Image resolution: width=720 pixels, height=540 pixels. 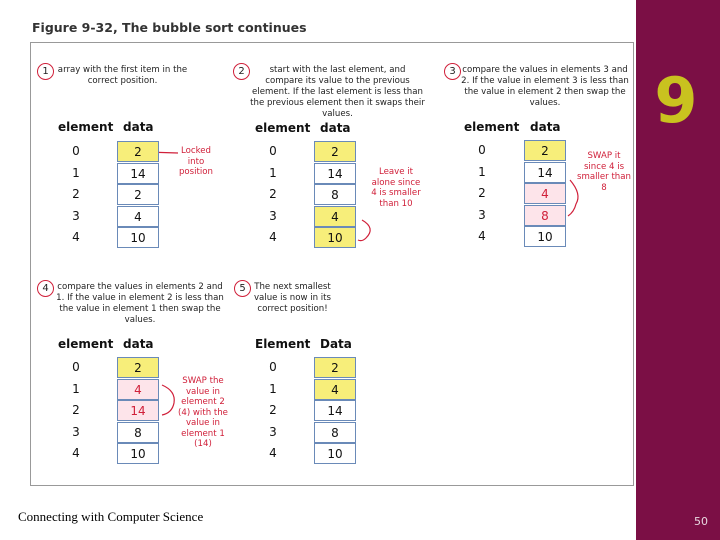 I want to click on step-number: 5, so click(x=242, y=288).